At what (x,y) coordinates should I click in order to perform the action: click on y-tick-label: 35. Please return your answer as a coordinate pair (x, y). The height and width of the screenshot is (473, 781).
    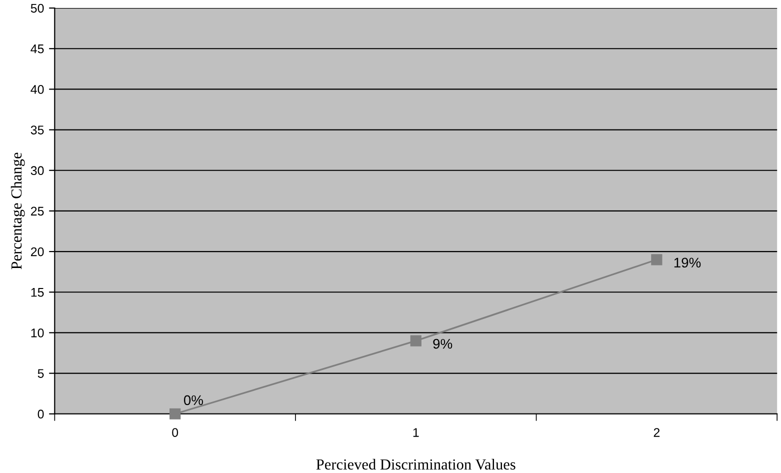
    Looking at the image, I should click on (37, 130).